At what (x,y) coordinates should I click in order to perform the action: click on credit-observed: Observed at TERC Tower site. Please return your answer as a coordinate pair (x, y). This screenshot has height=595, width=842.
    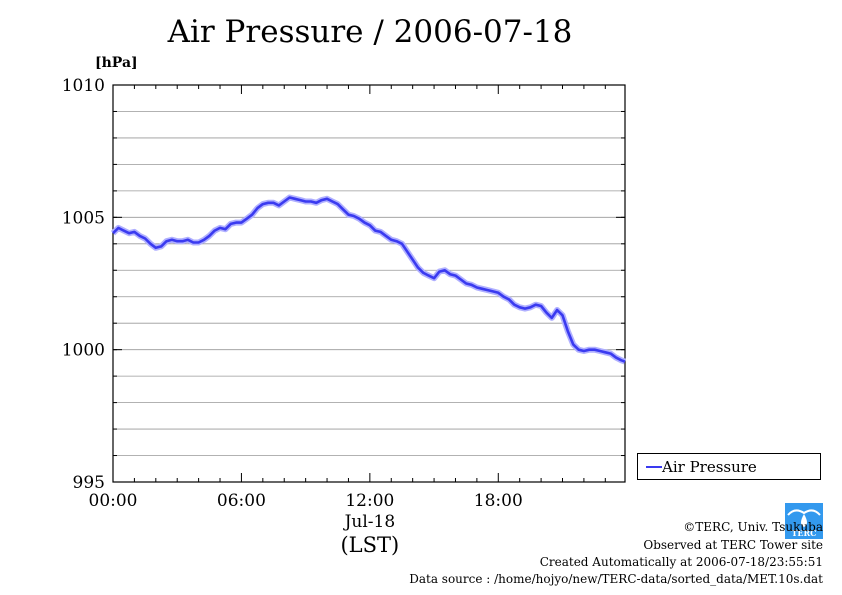
    Looking at the image, I should click on (733, 545).